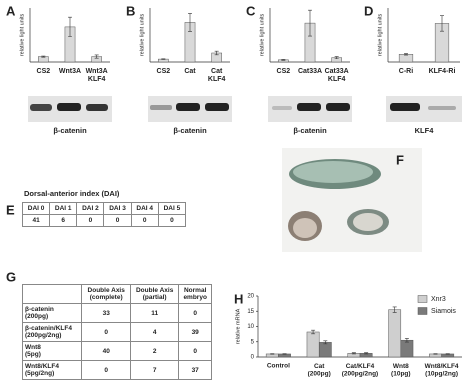  What do you see at coordinates (154, 313) in the screenshot?
I see `table-cell: 11` at bounding box center [154, 313].